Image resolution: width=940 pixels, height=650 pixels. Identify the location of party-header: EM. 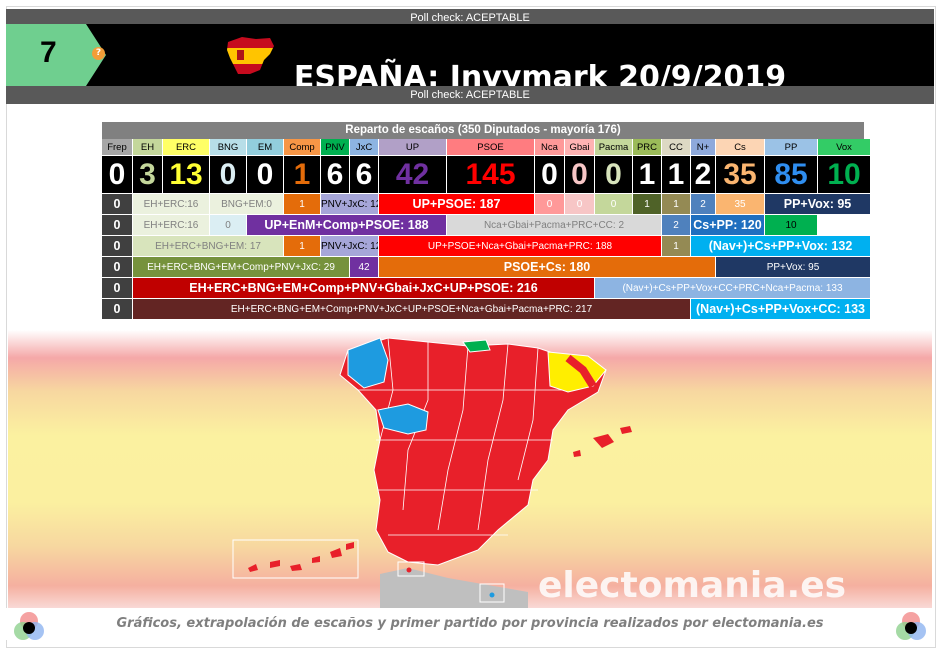
(265, 147).